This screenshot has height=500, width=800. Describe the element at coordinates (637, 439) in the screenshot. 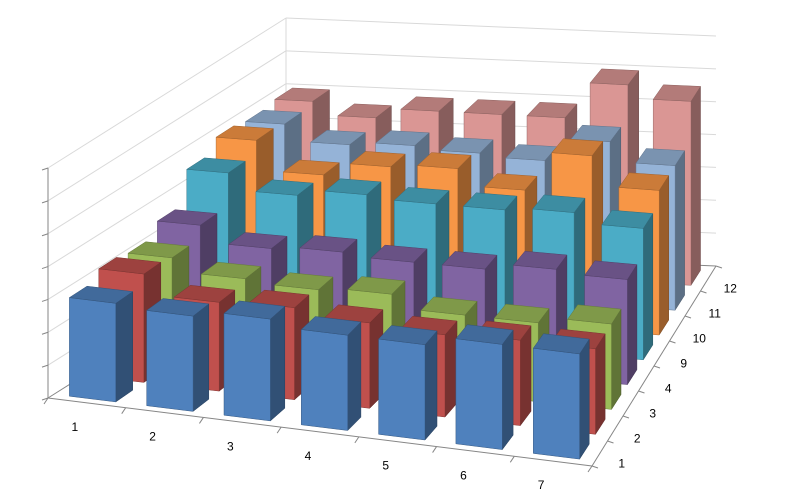

I see `depth-tick-label: 2` at that location.